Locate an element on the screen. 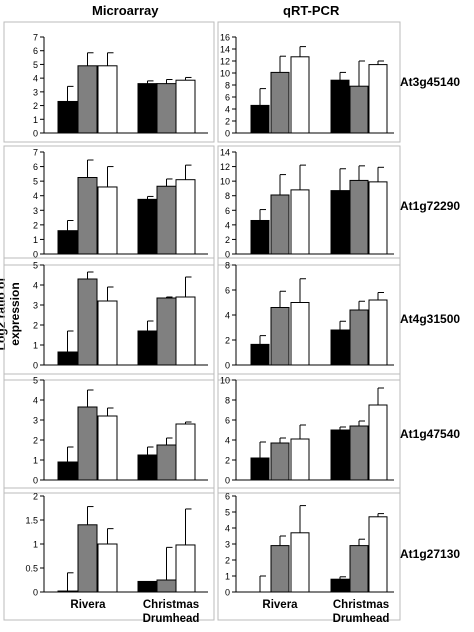 This screenshot has width=474, height=632. panel-frame-at1g47540-qrtpcr is located at coordinates (309, 433).